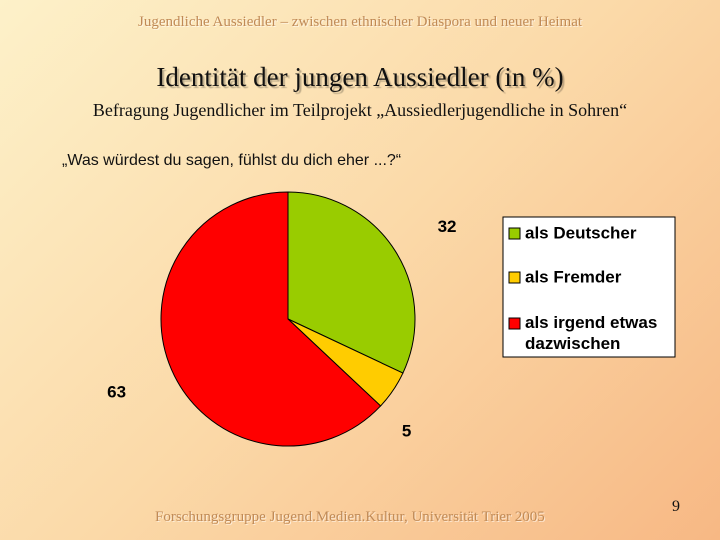  Describe the element at coordinates (116, 391) in the screenshot. I see `data-label-als-irgend-etwas-dazwischen: 63` at that location.